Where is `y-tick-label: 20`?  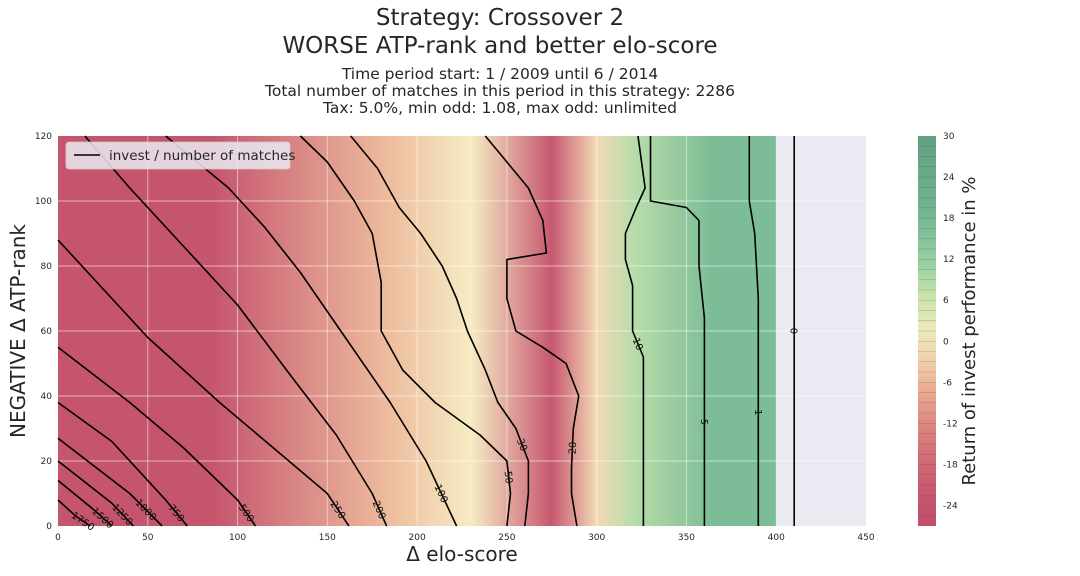 y-tick-label: 20 is located at coordinates (47, 462).